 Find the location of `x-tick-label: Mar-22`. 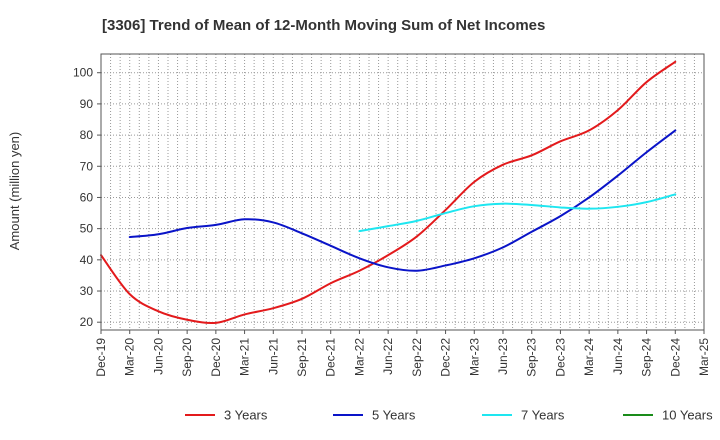

x-tick-label: Mar-22 is located at coordinates (359, 357).